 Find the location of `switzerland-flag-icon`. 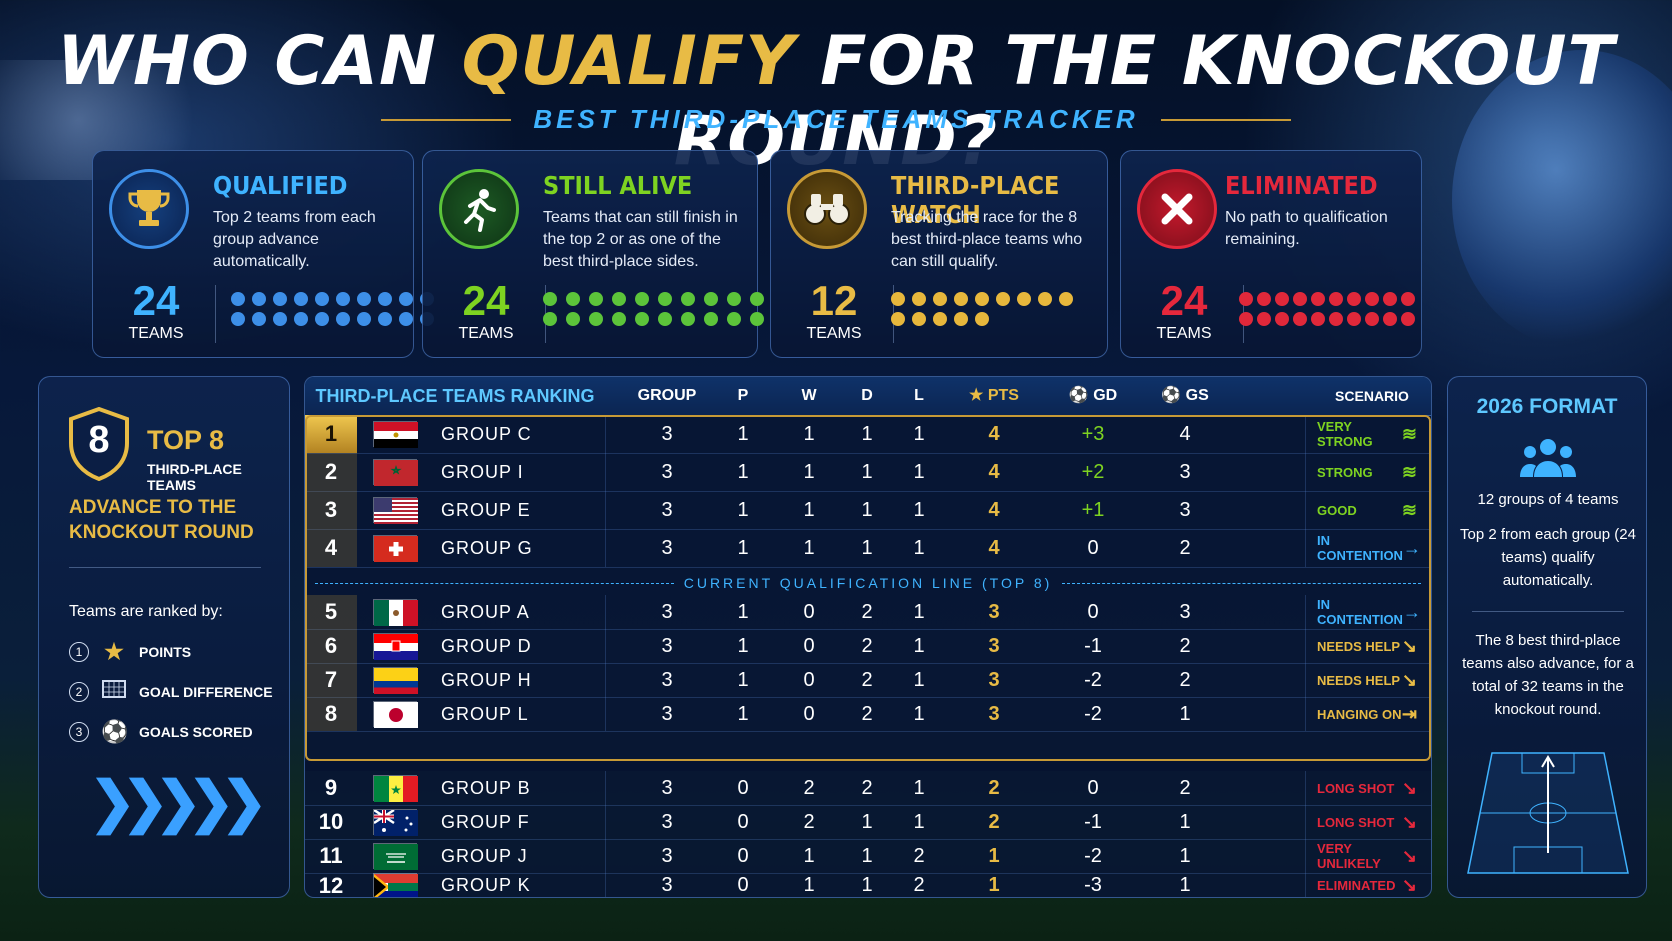

switzerland-flag-icon is located at coordinates (395, 548).